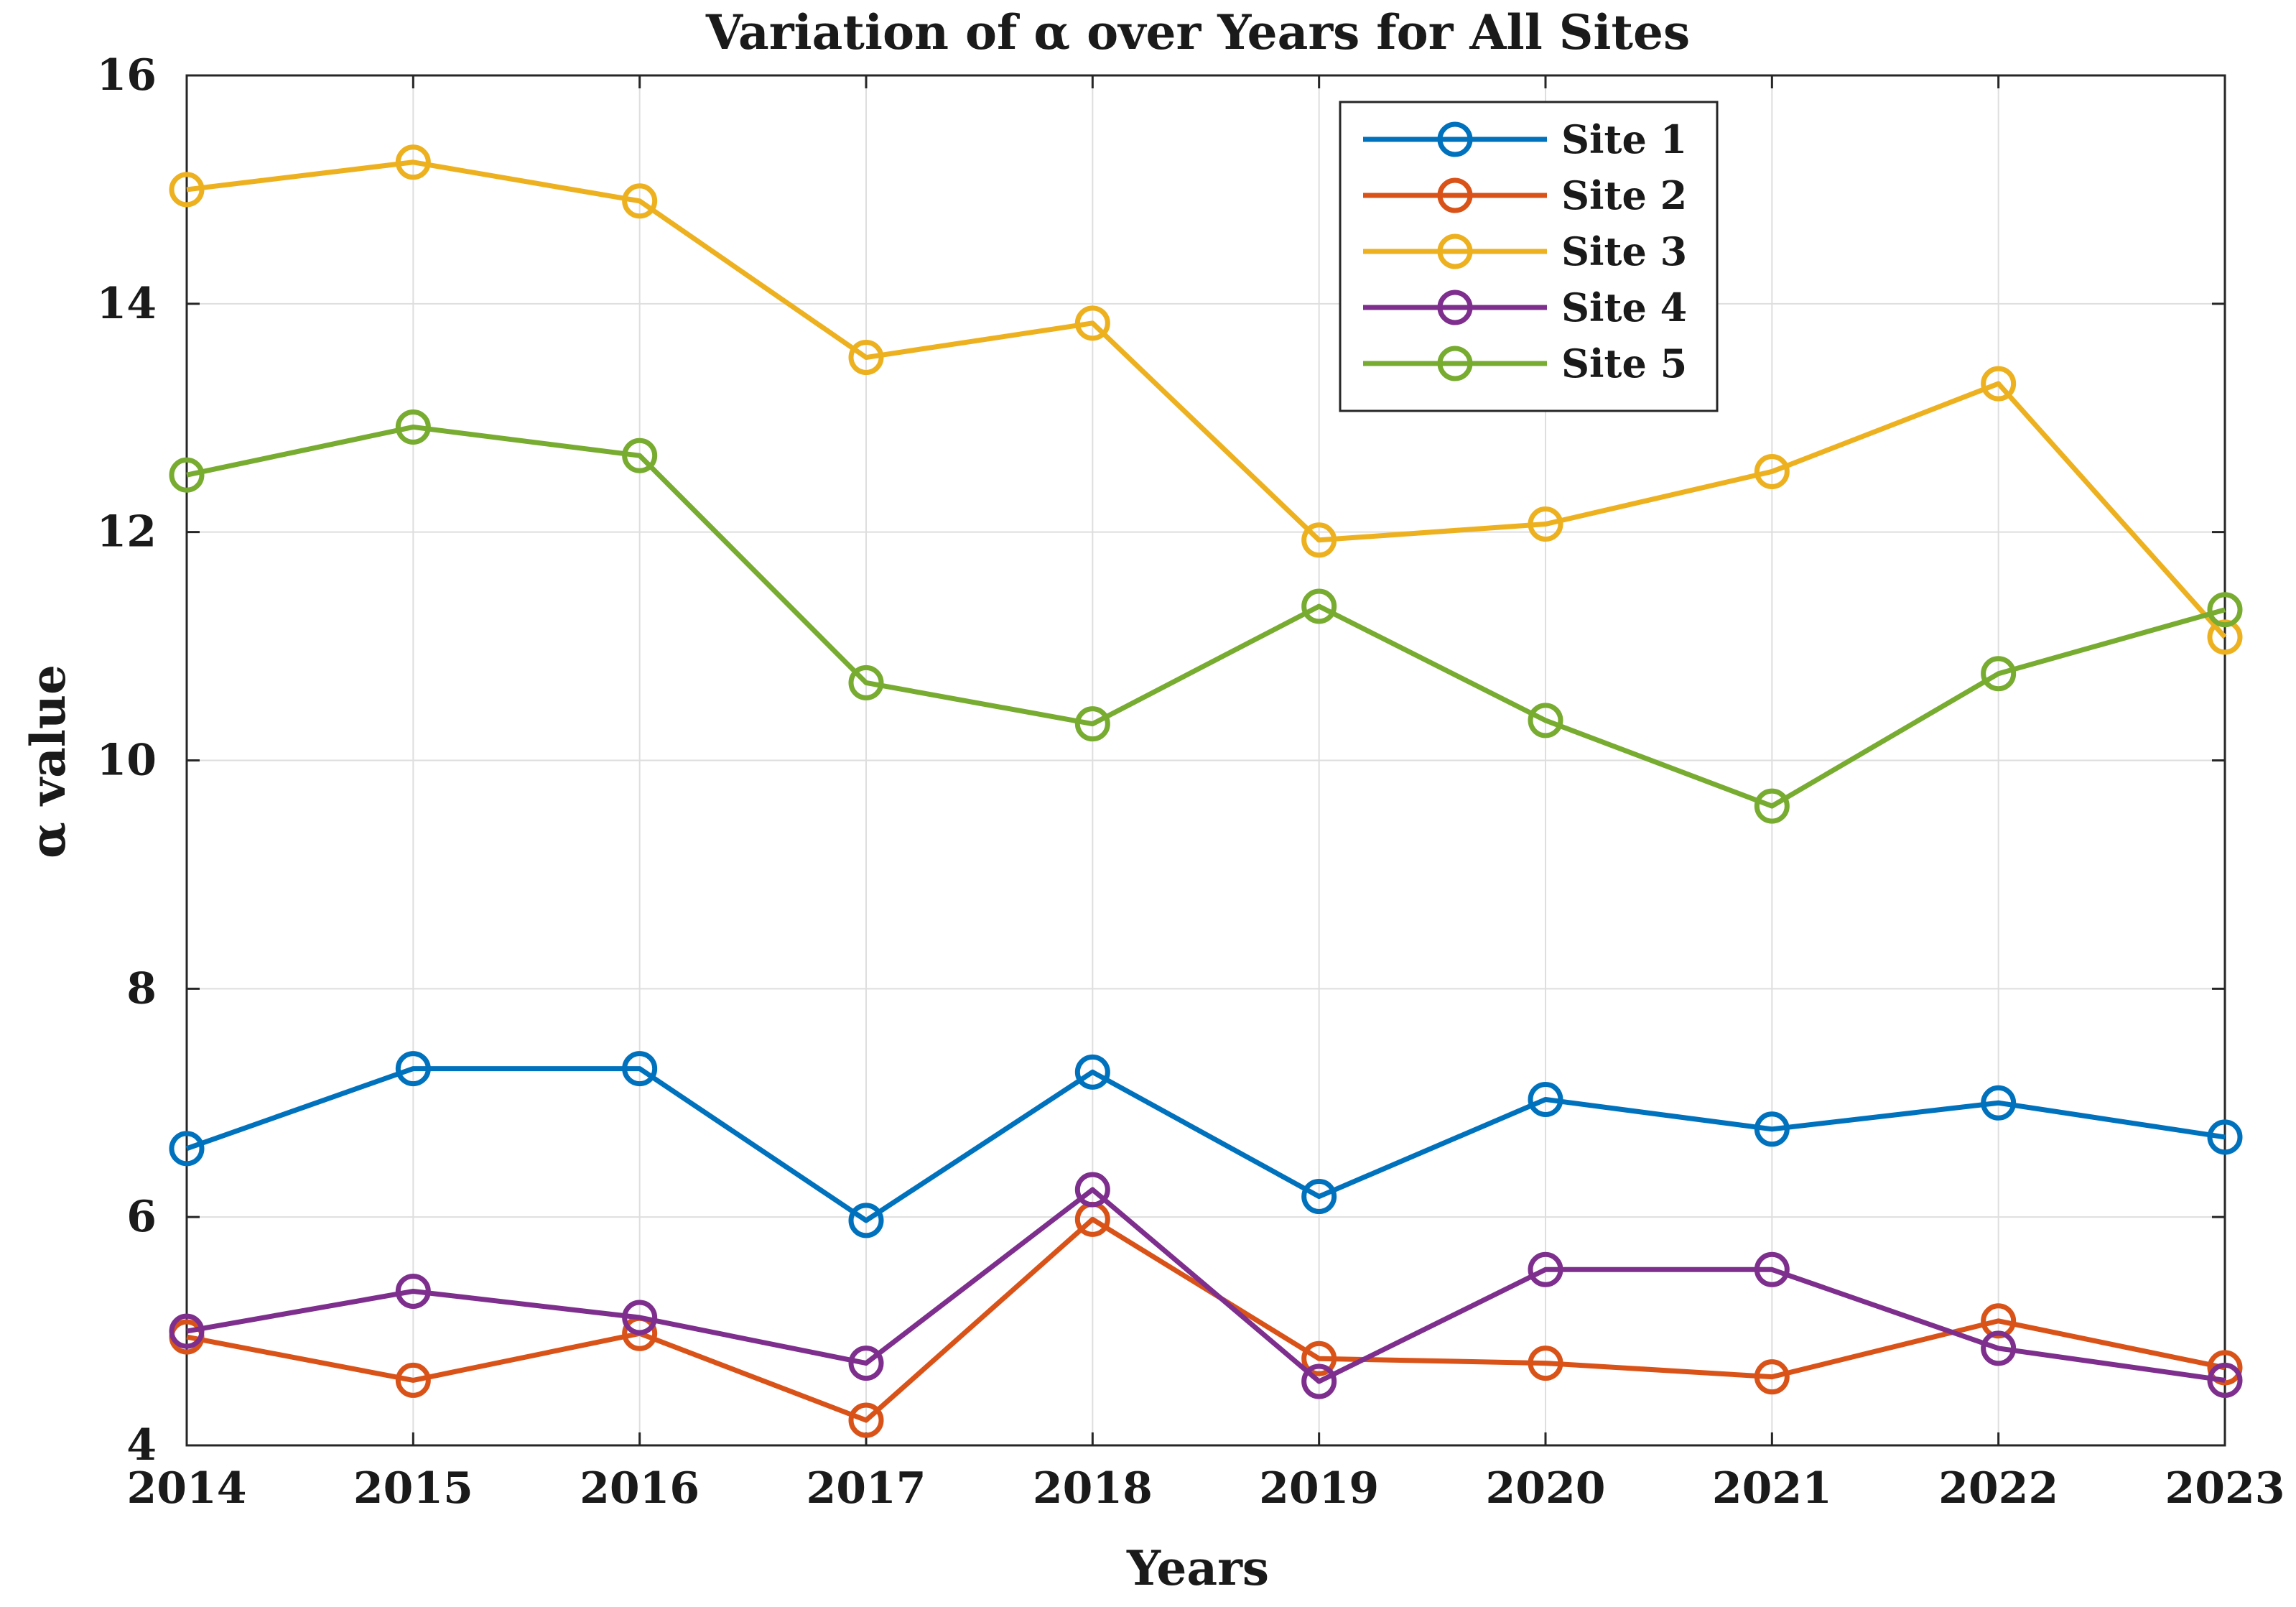 The width and height of the screenshot is (2296, 1607). What do you see at coordinates (1772, 1488) in the screenshot?
I see `x-tick-label: 2021` at bounding box center [1772, 1488].